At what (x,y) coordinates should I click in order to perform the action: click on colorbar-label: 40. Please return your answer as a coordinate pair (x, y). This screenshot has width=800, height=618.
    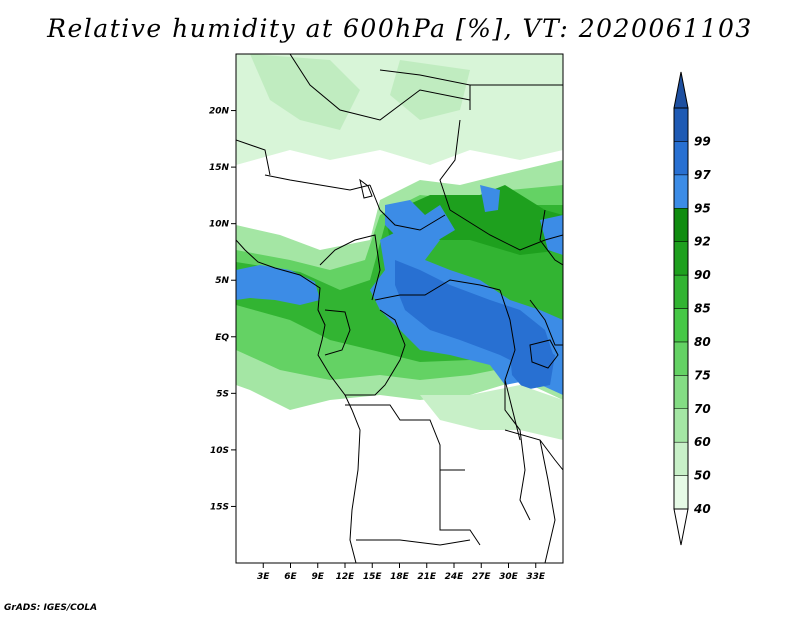
    Looking at the image, I should click on (702, 509).